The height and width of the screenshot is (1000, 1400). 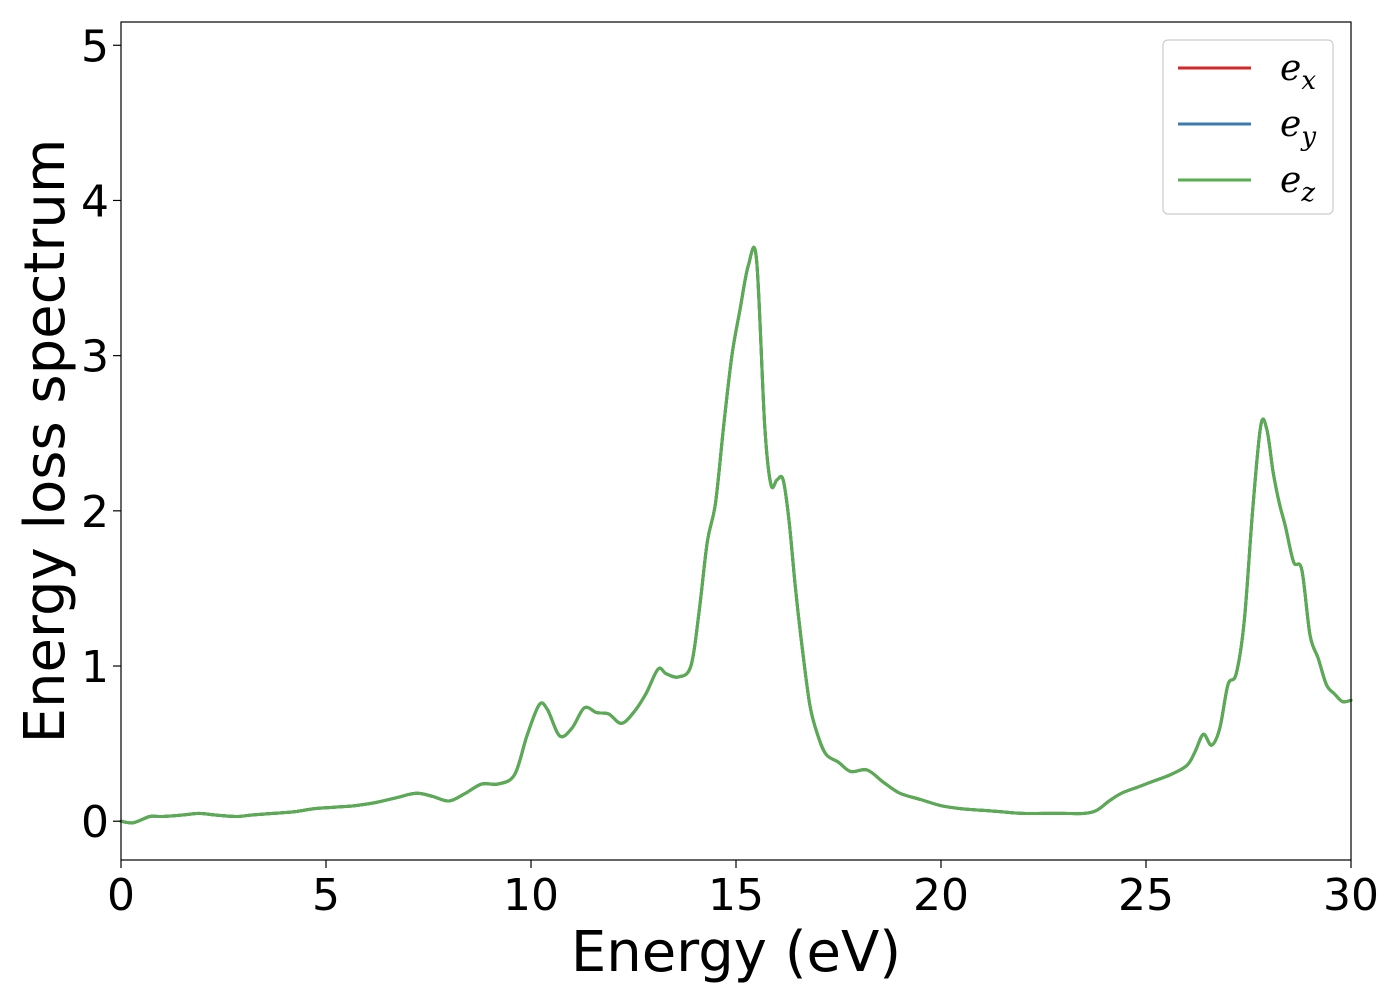 What do you see at coordinates (95, 357) in the screenshot?
I see `y-tick-label: 3` at bounding box center [95, 357].